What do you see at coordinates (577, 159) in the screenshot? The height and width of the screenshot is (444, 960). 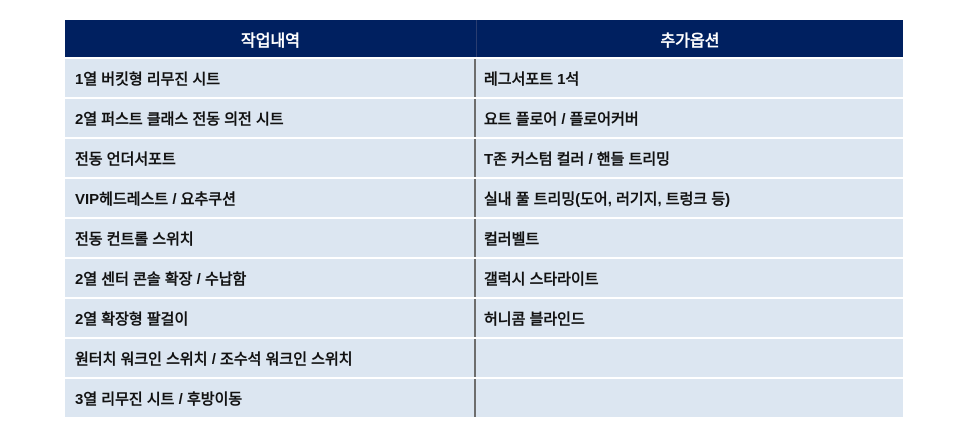 I see `option-cell: T존 커스텀 컬러 / 핸들 트리밍` at bounding box center [577, 159].